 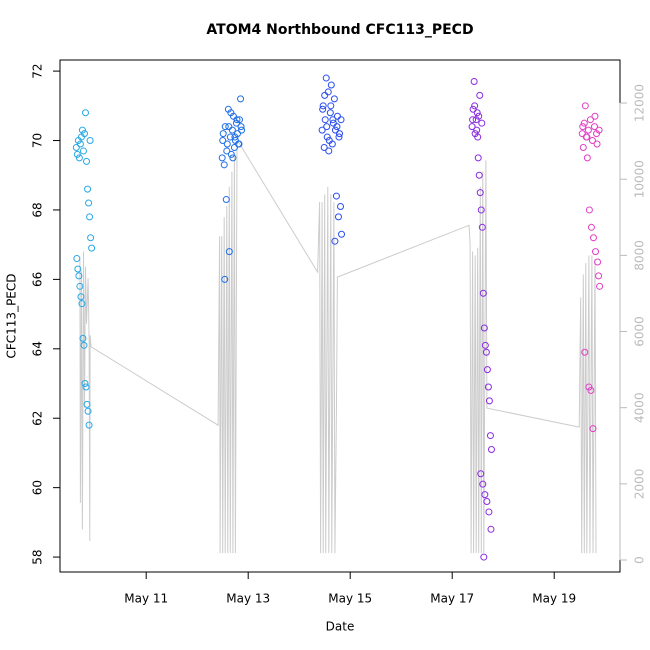 What do you see at coordinates (38, 70) in the screenshot?
I see `y-tick-label: 72` at bounding box center [38, 70].